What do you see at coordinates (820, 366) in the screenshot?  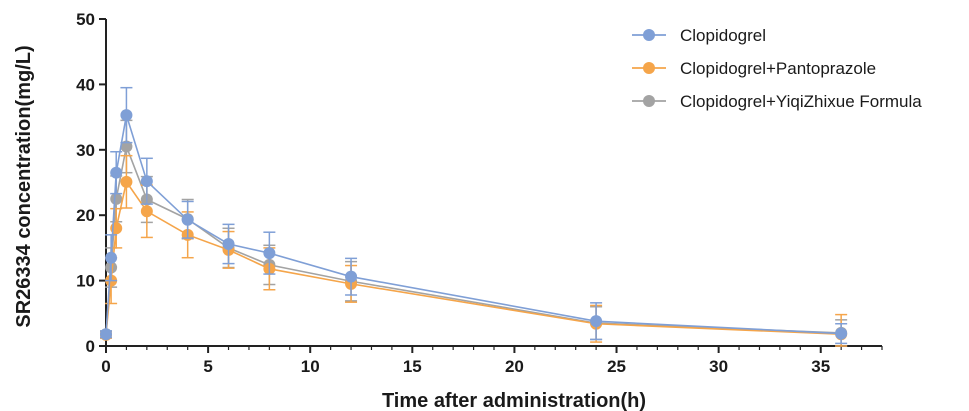 I see `x-tick-label: 35` at bounding box center [820, 366].